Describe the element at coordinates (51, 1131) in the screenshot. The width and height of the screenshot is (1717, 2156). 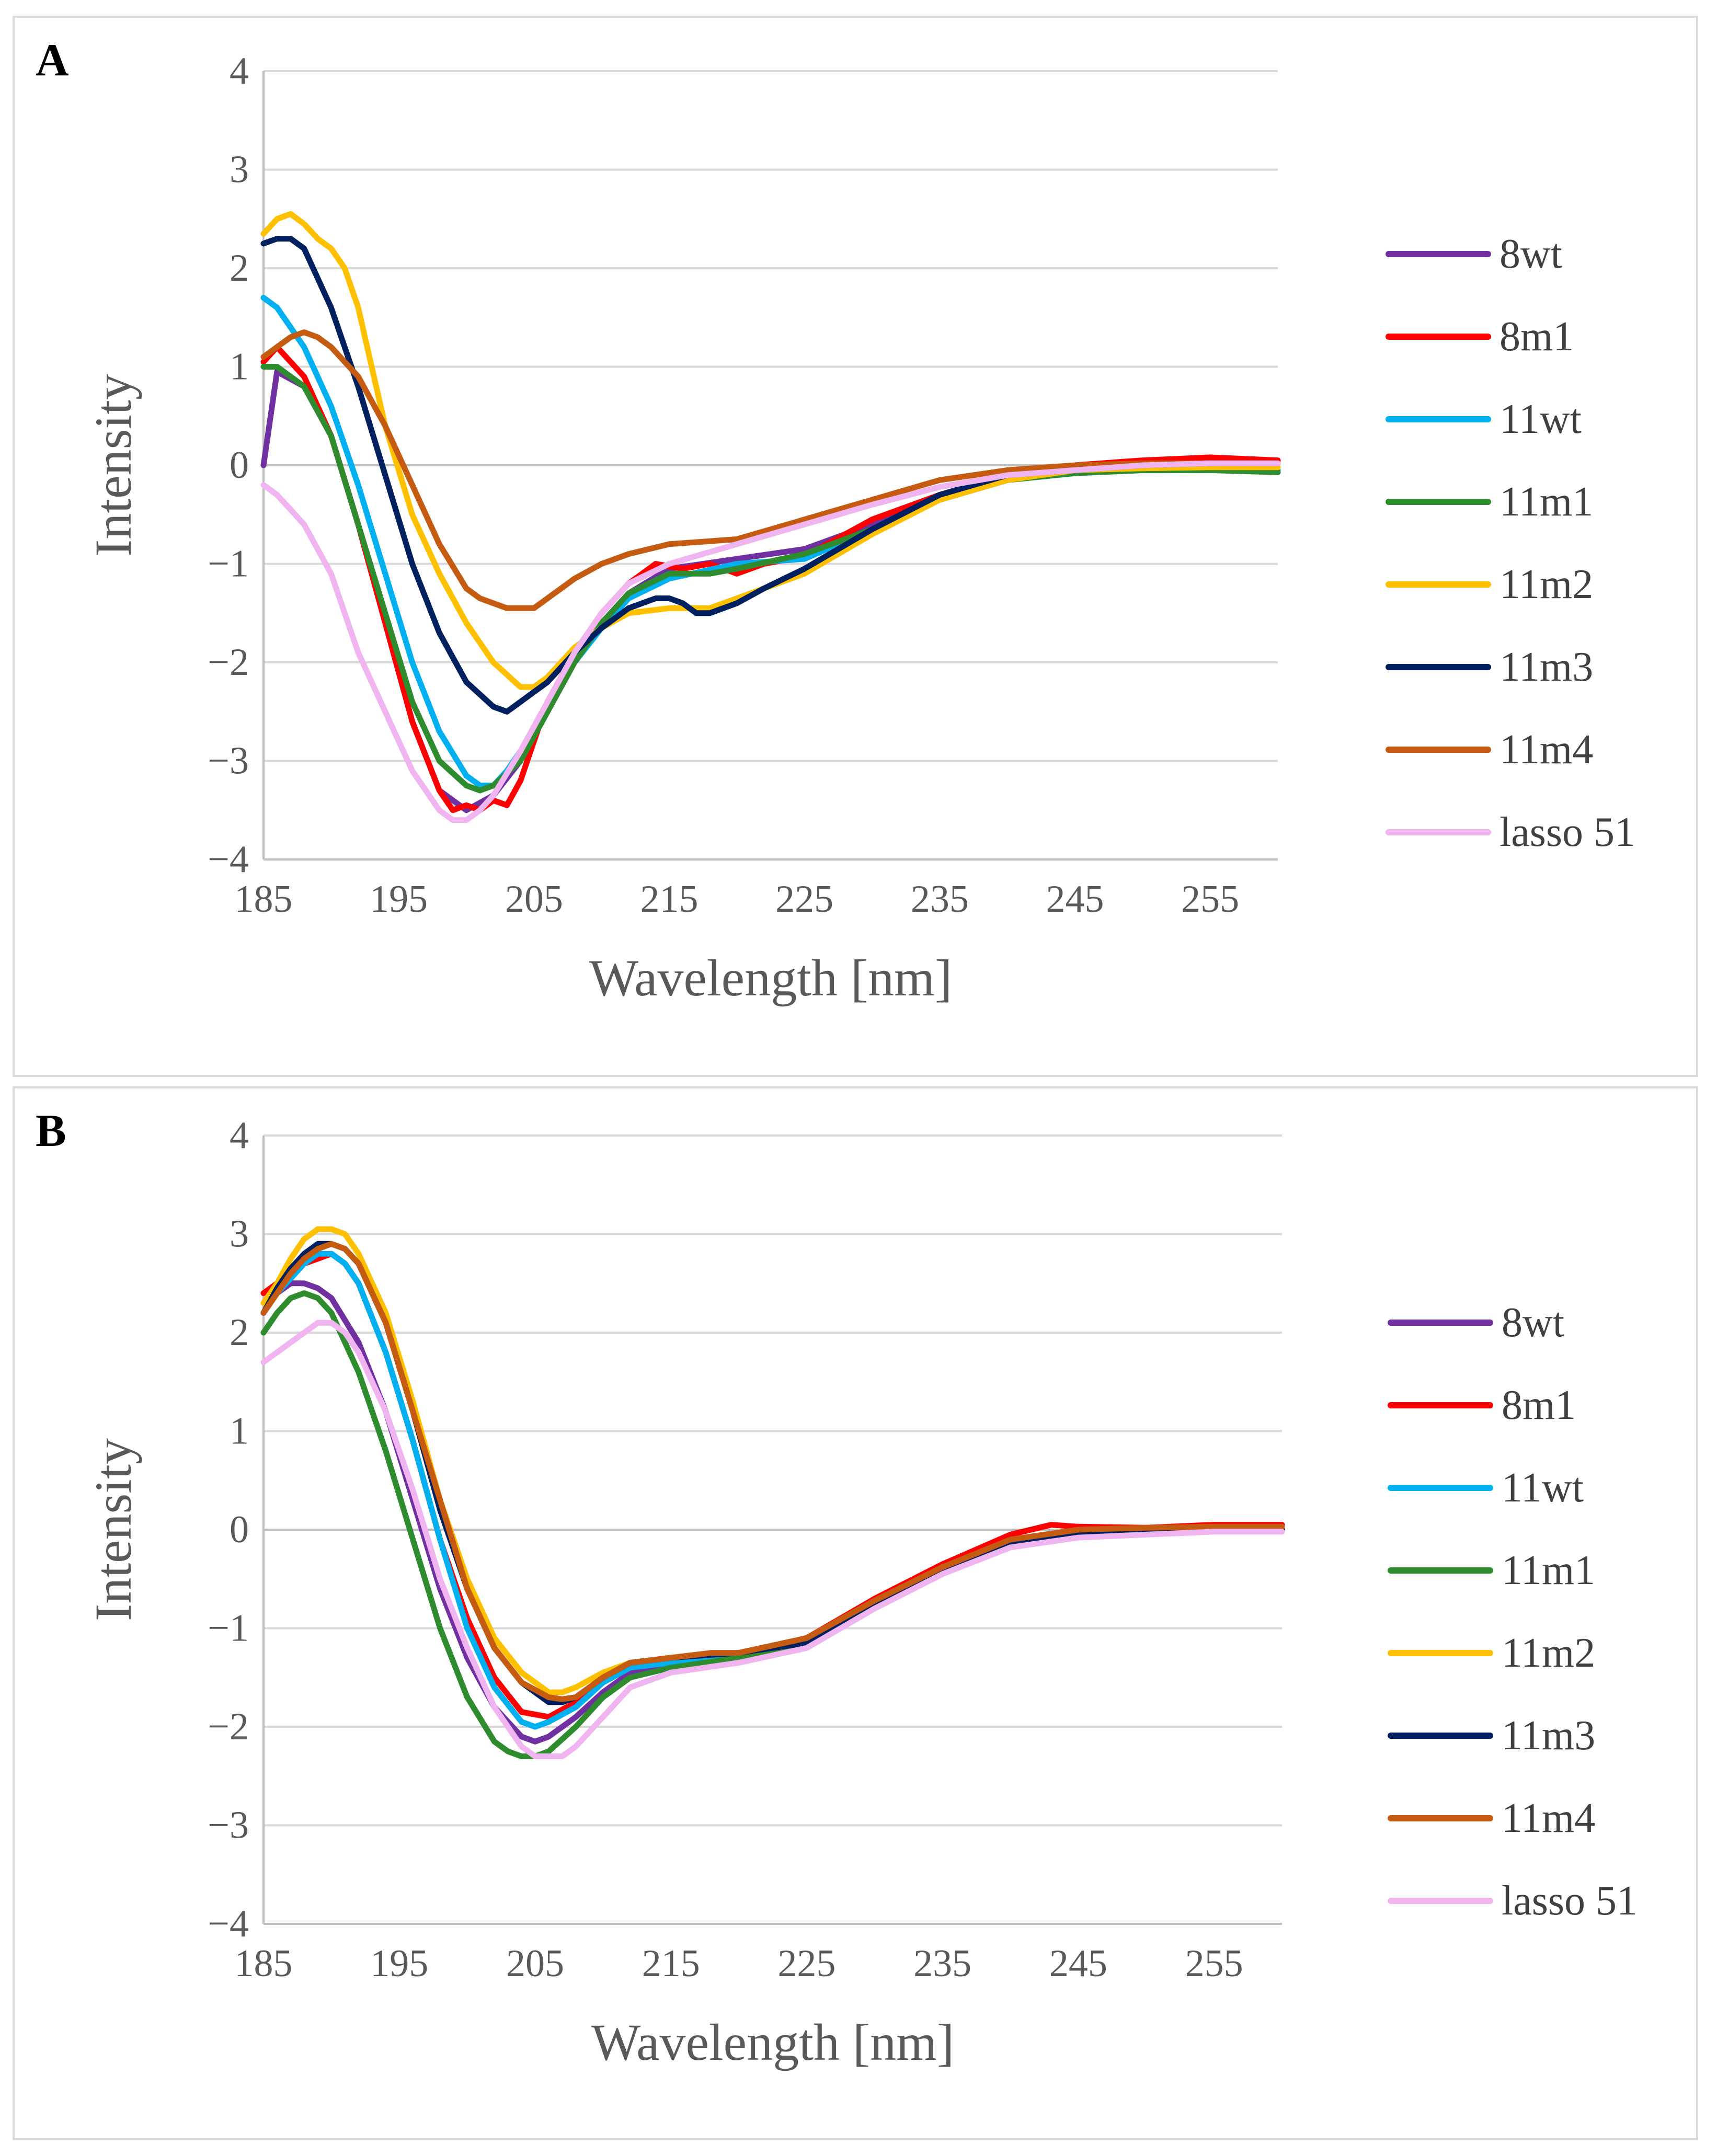
I see `panel-label: B` at that location.